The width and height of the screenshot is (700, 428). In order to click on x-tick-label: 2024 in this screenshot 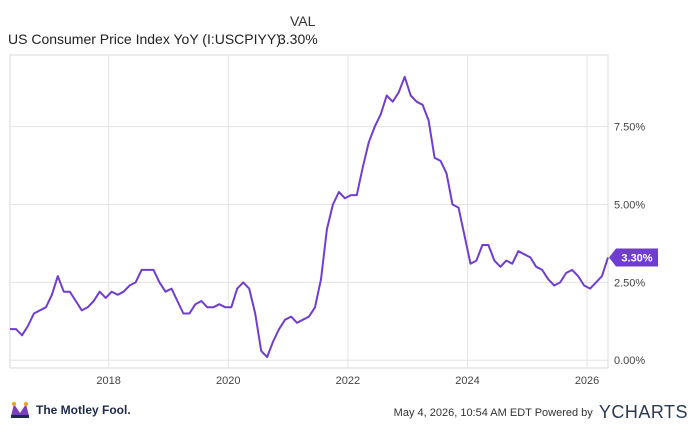, I will do `click(467, 381)`.